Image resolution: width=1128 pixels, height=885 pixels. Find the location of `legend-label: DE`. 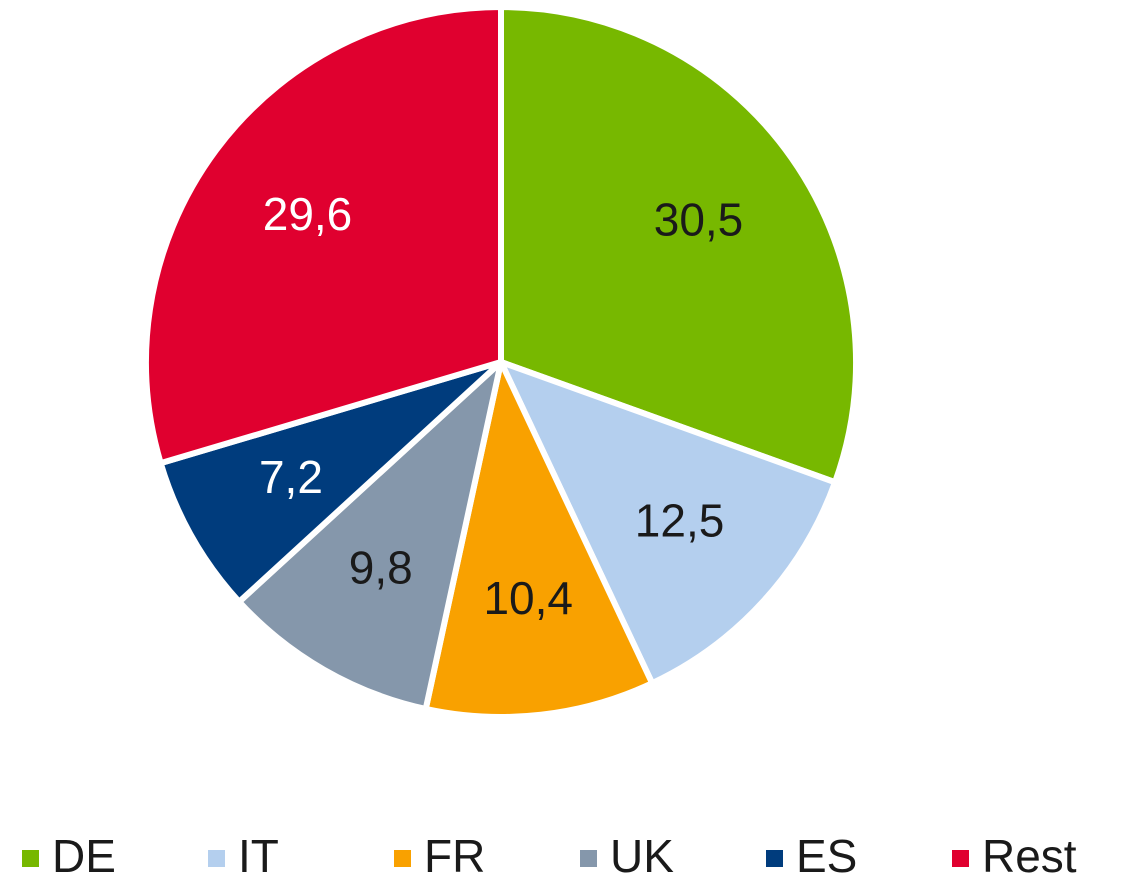

legend-label: DE is located at coordinates (84, 856).